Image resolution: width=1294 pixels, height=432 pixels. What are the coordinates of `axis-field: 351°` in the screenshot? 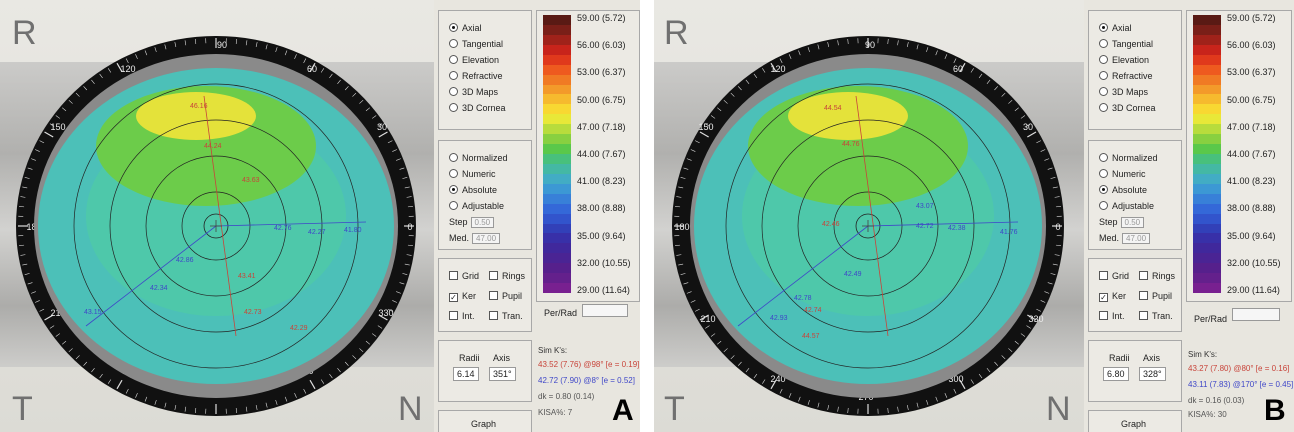 It's located at (502, 374).